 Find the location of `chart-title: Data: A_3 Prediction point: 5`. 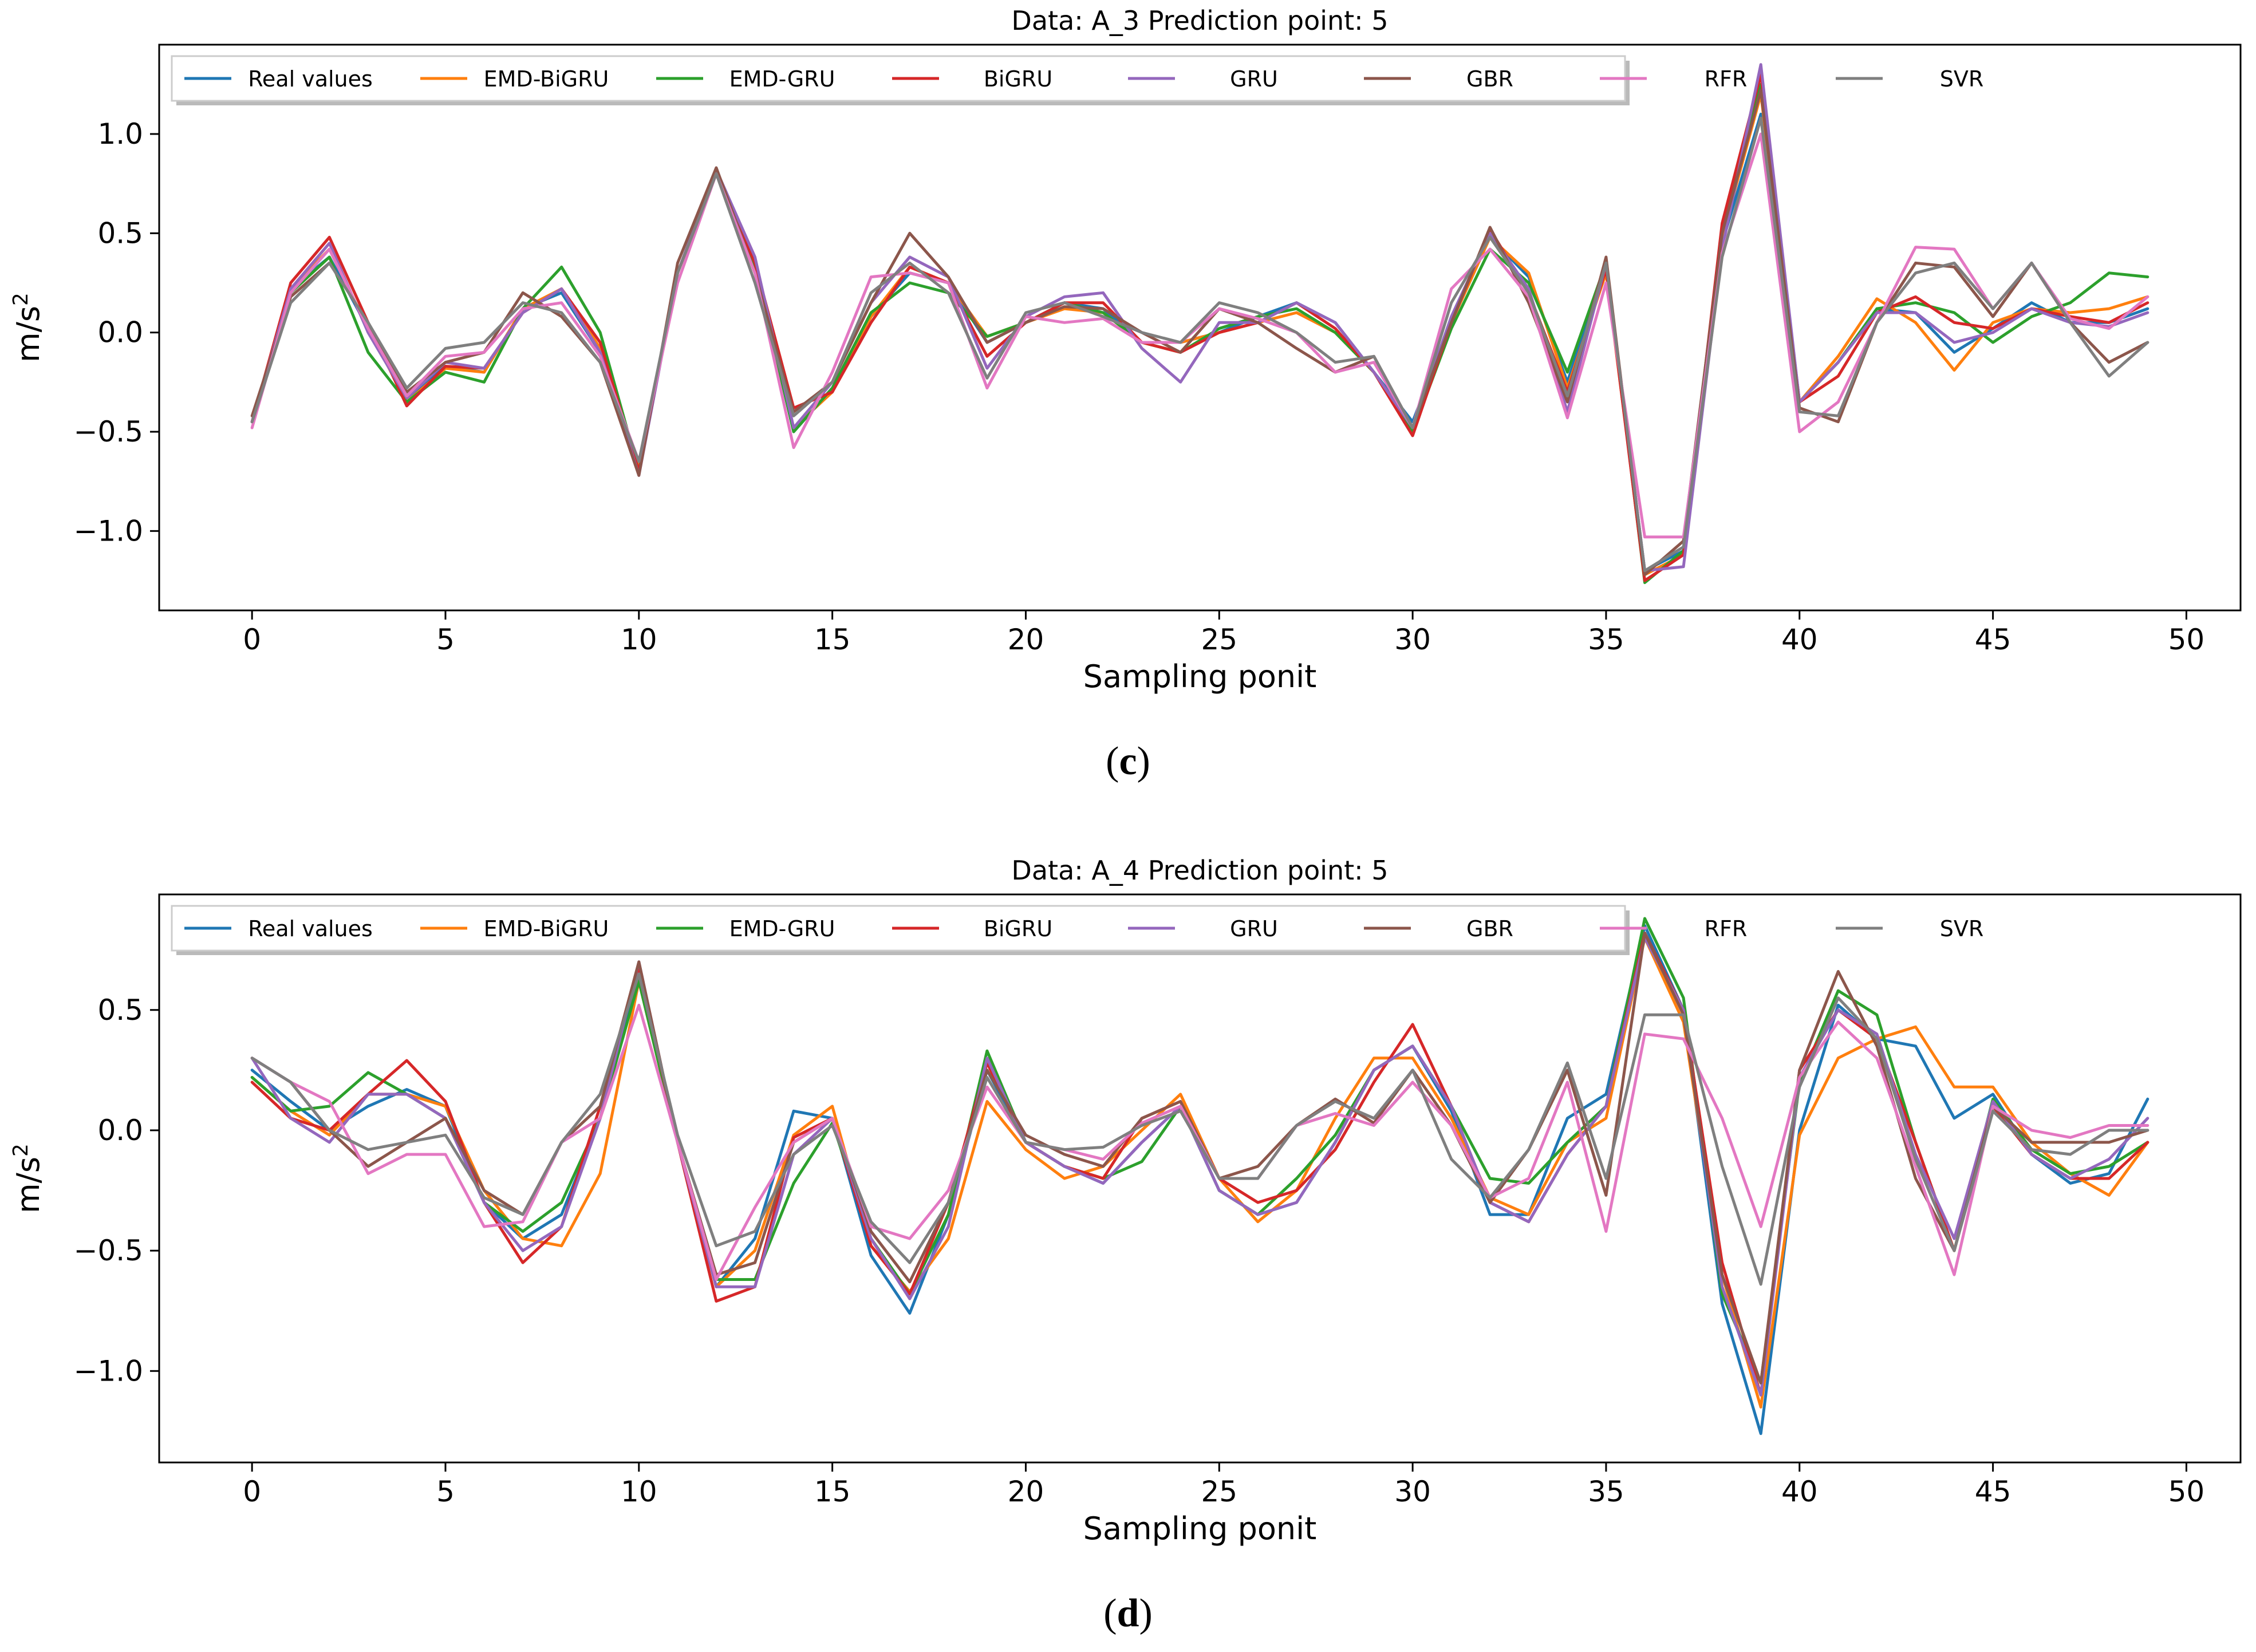

chart-title: Data: A_3 Prediction point: 5 is located at coordinates (1199, 21).